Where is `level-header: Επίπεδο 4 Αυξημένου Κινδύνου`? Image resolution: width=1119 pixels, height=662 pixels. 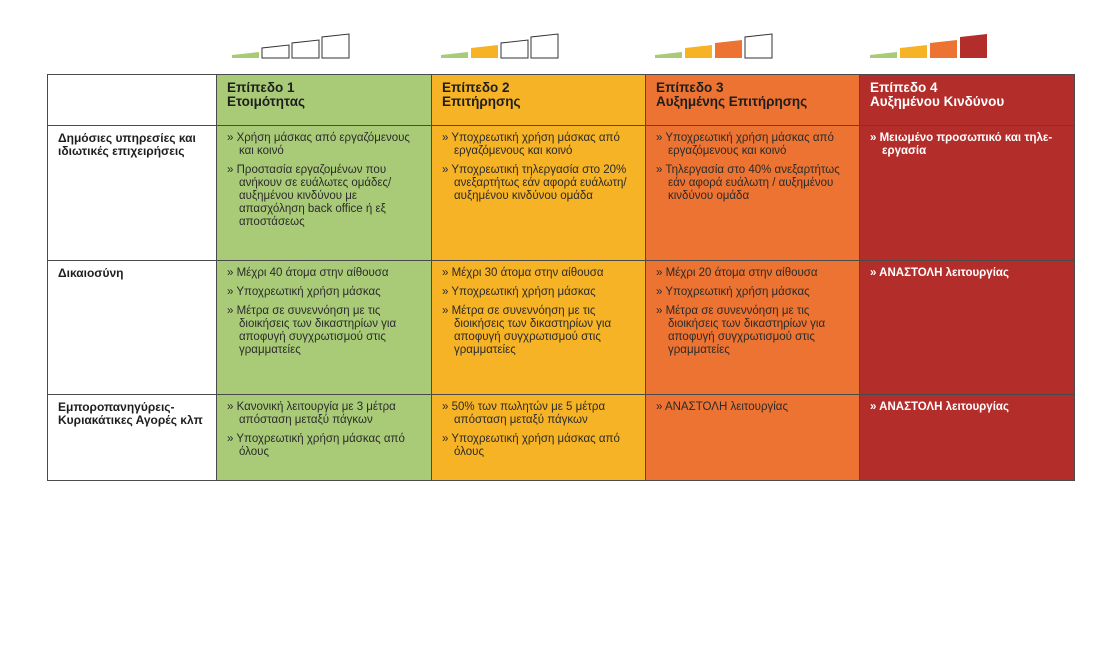 level-header: Επίπεδο 4 Αυξημένου Κινδύνου is located at coordinates (967, 100).